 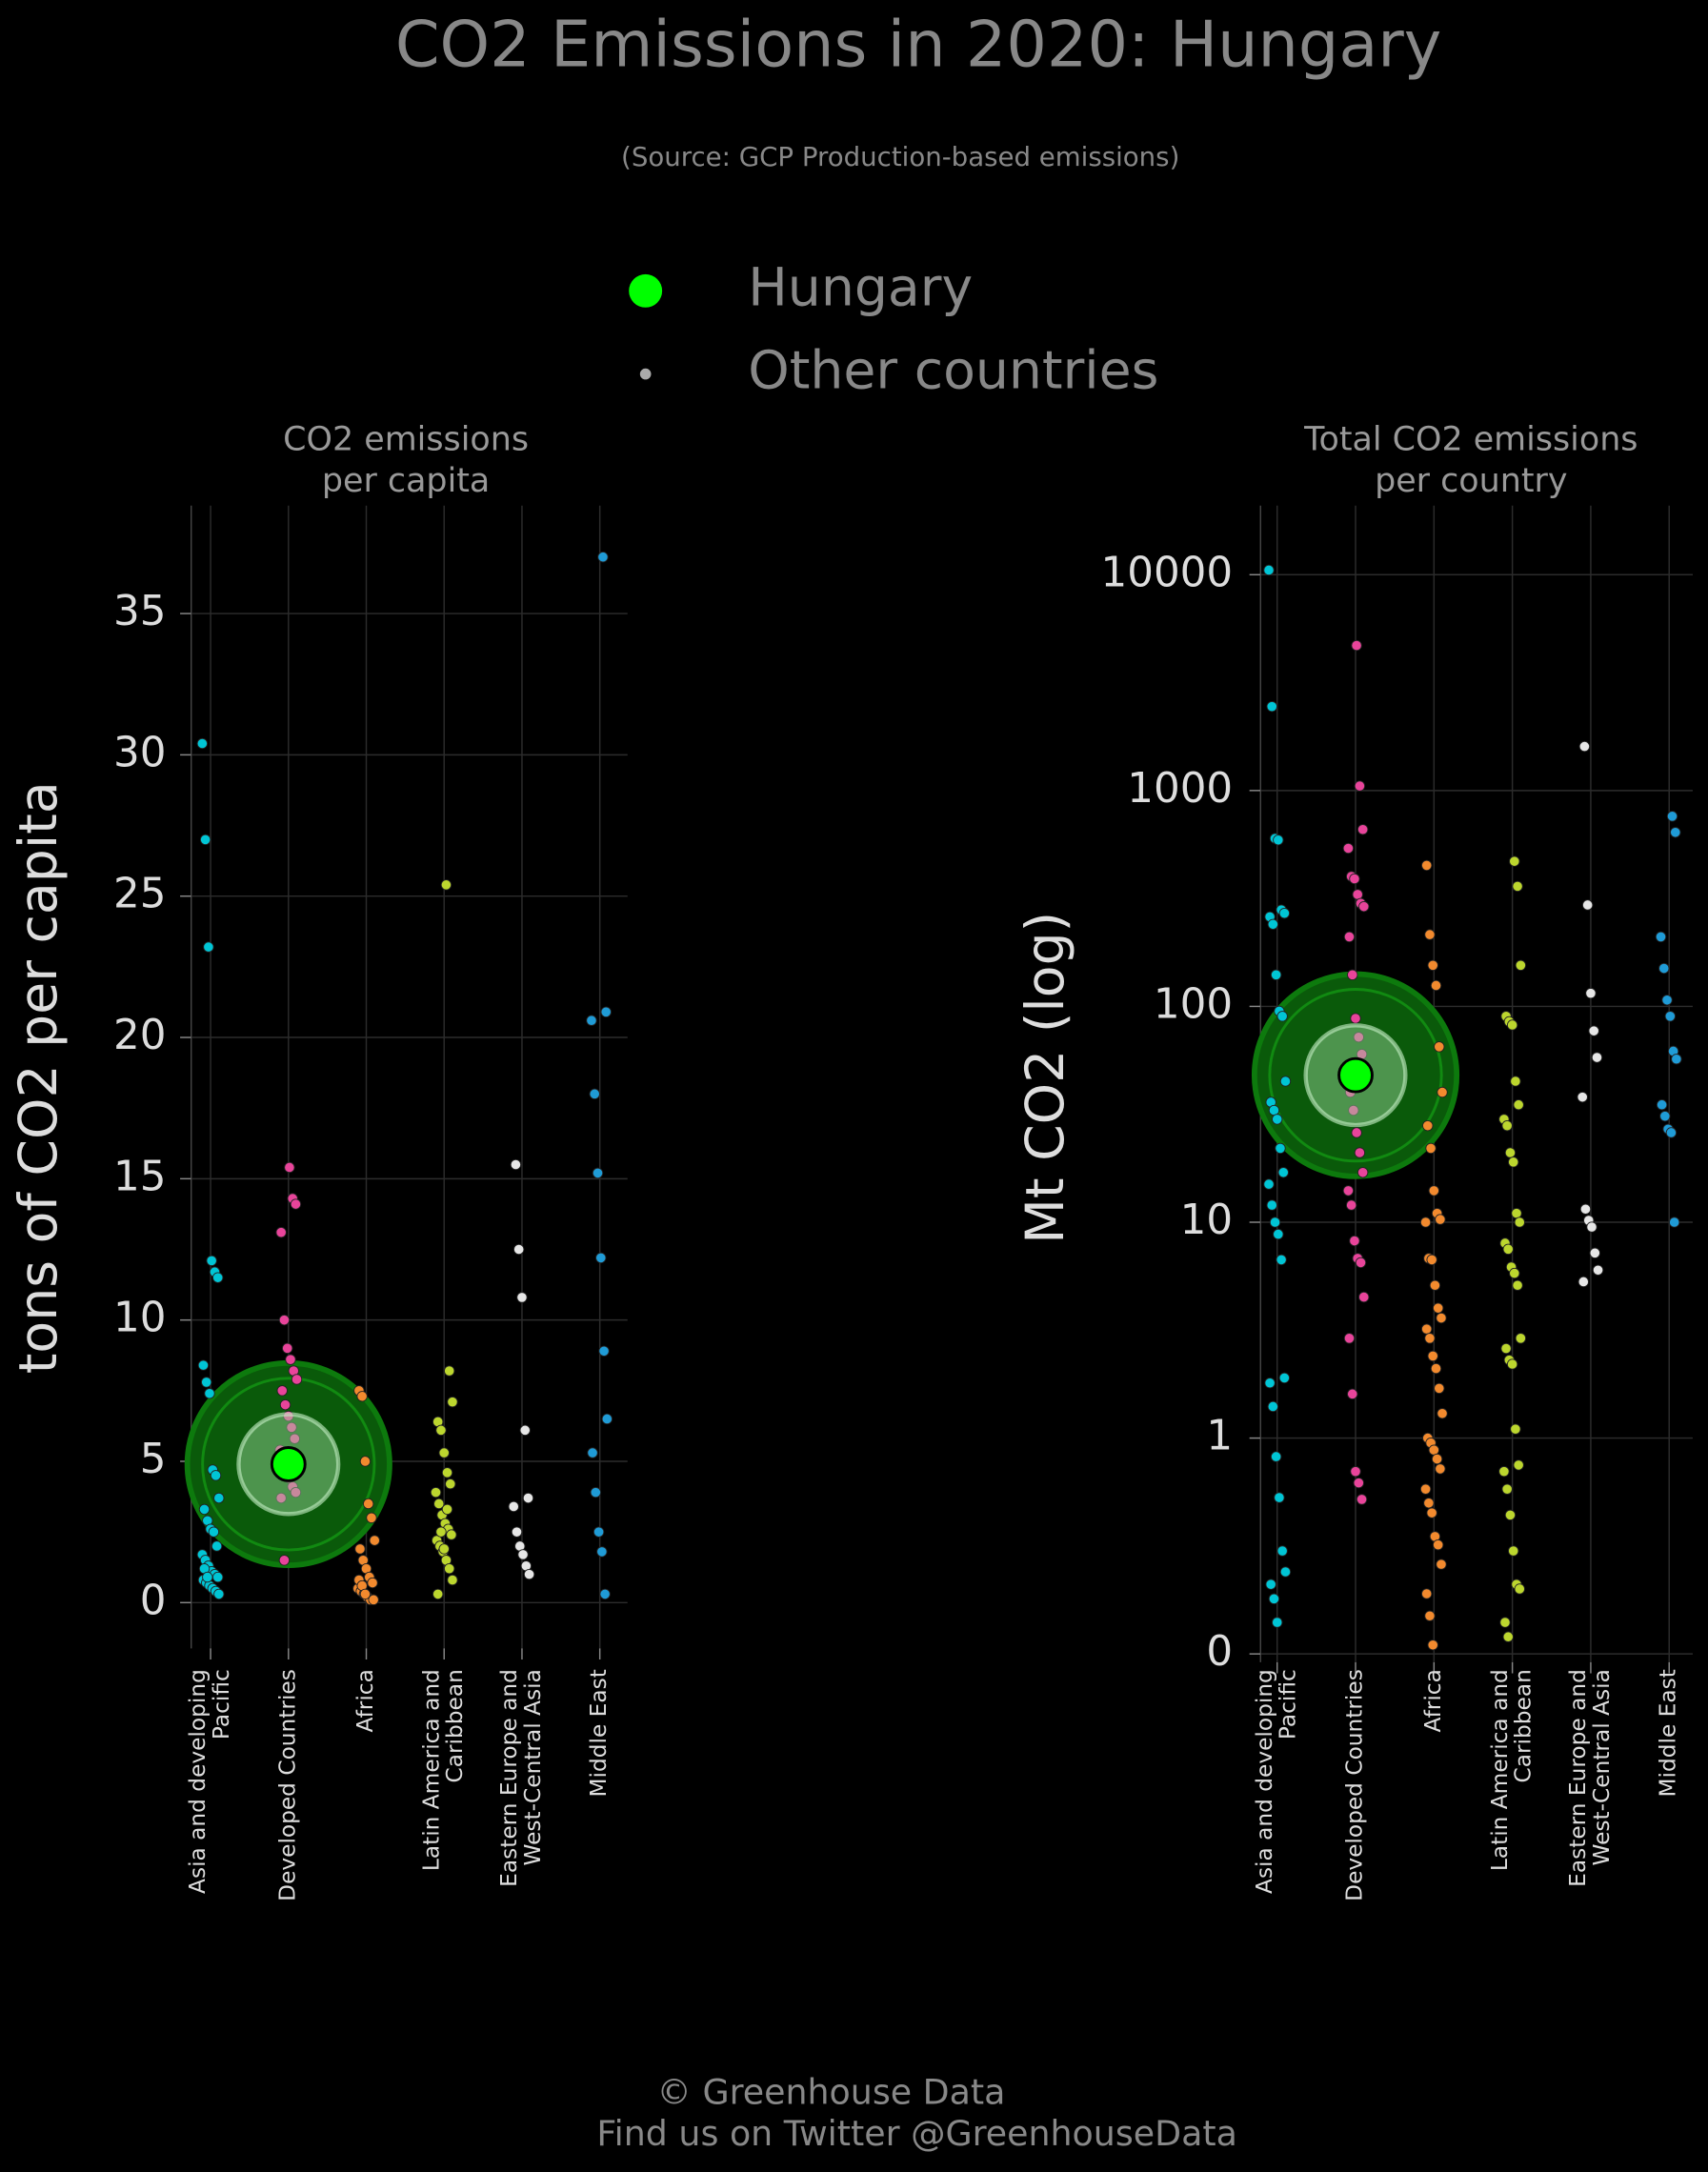 What do you see at coordinates (455, 1725) in the screenshot?
I see `x-tick-label: Caribbean` at bounding box center [455, 1725].